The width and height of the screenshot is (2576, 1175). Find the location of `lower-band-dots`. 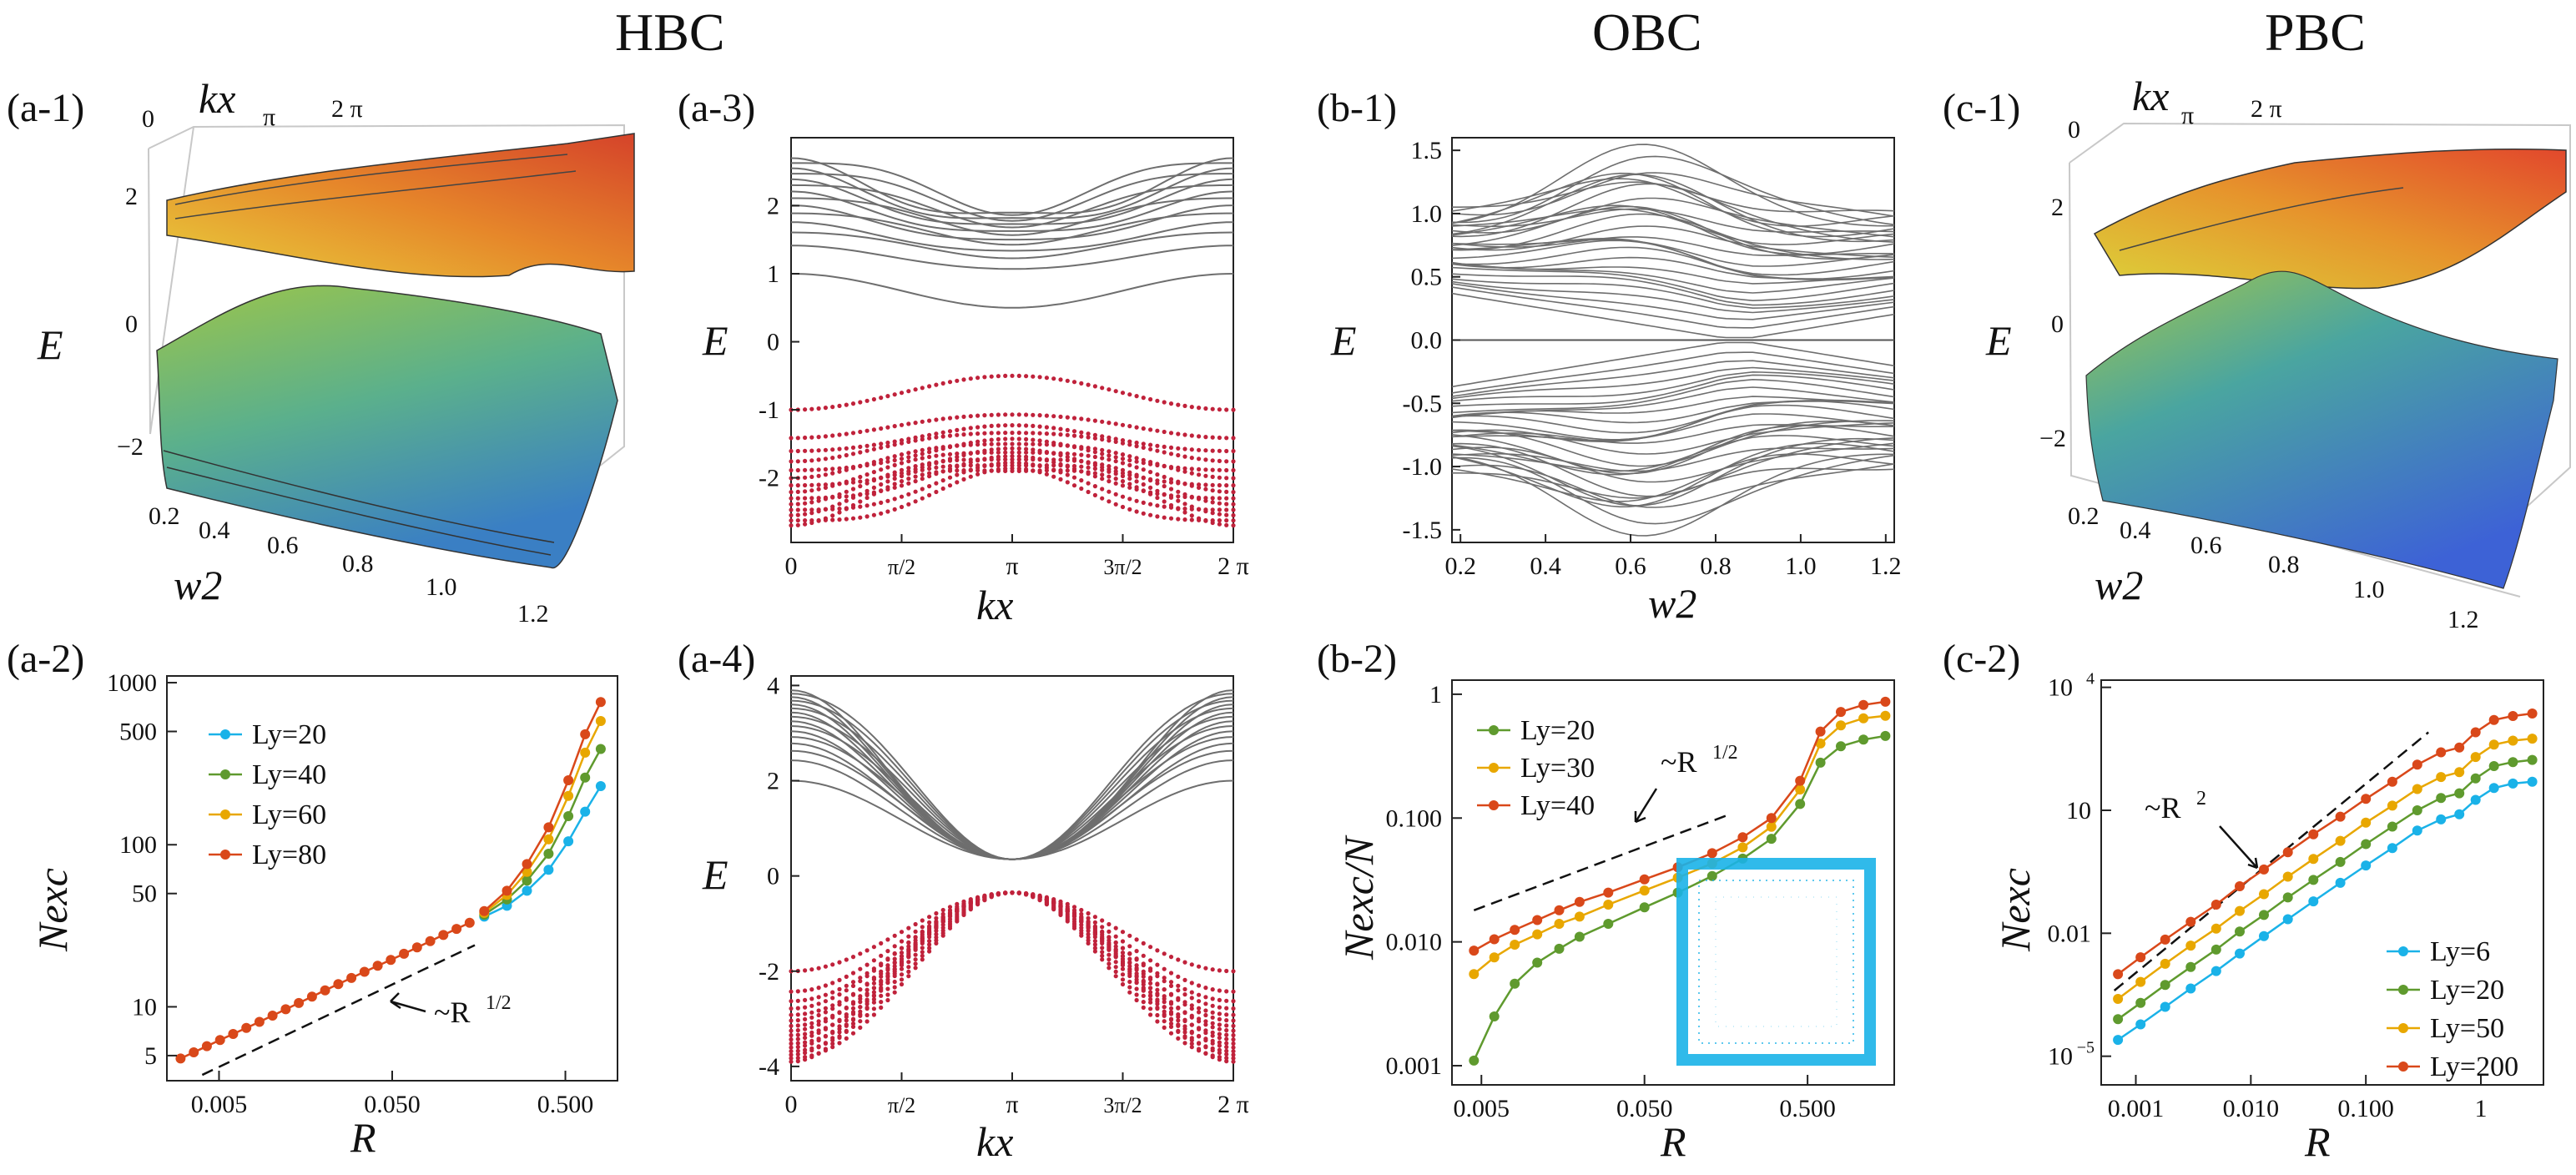

lower-band-dots is located at coordinates (1012, 951).